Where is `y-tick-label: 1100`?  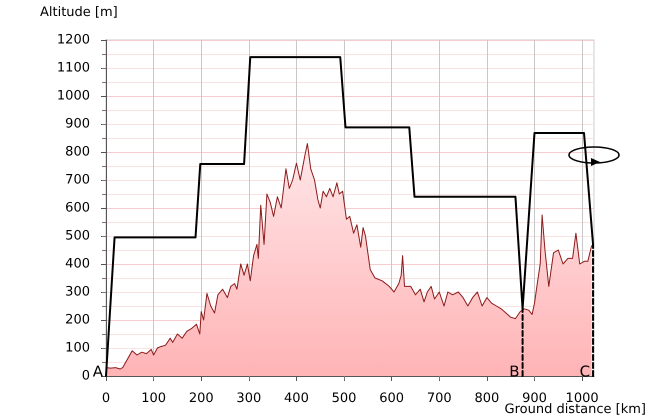
y-tick-label: 1100 is located at coordinates (73, 68).